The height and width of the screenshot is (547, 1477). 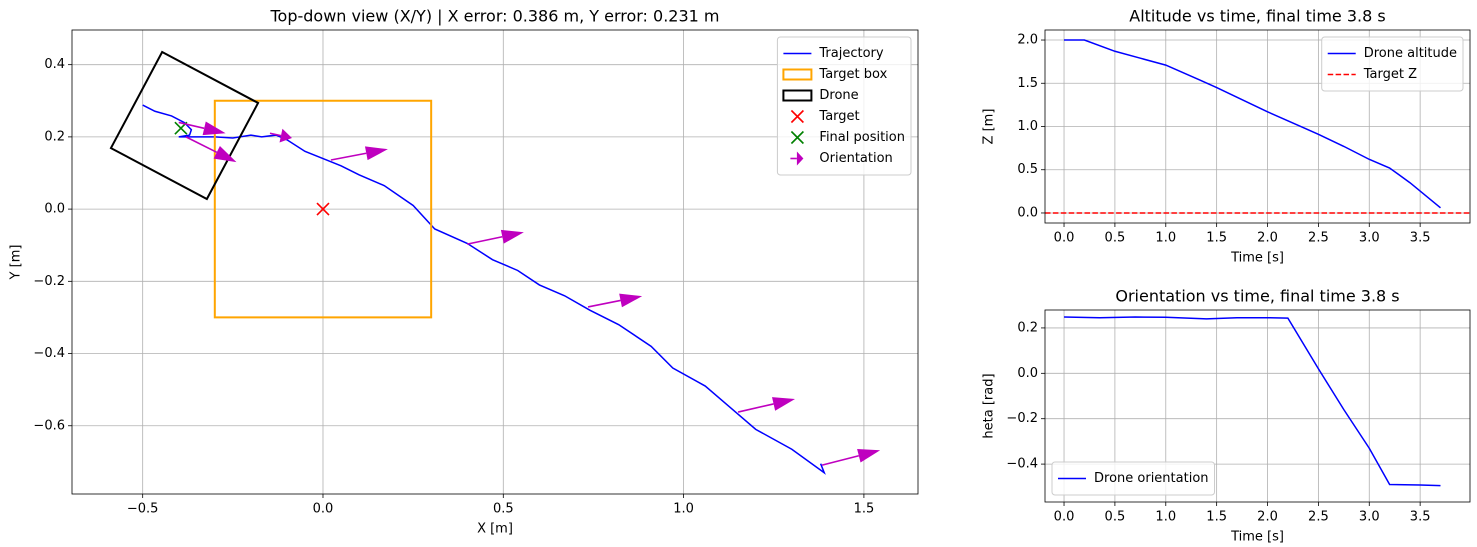 I want to click on y-axis-label: heta [rad], so click(x=989, y=405).